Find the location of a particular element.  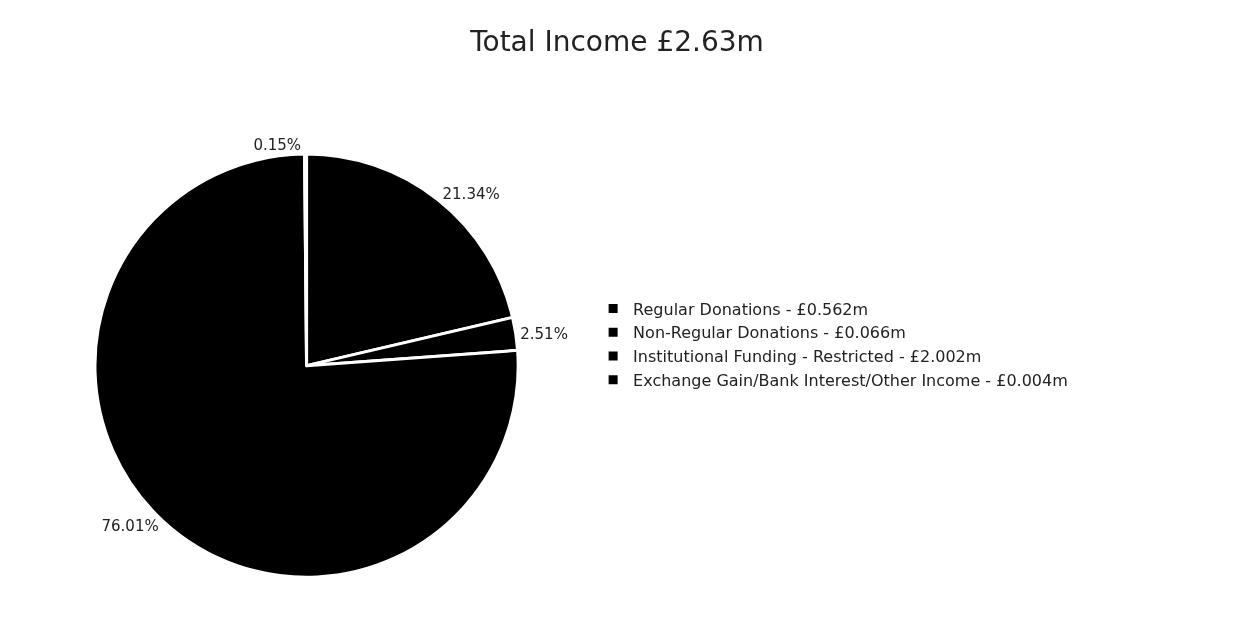

legend-label: Exchange Gain/Bank Interest/Other Income - £0.004m is located at coordinates (850, 381).